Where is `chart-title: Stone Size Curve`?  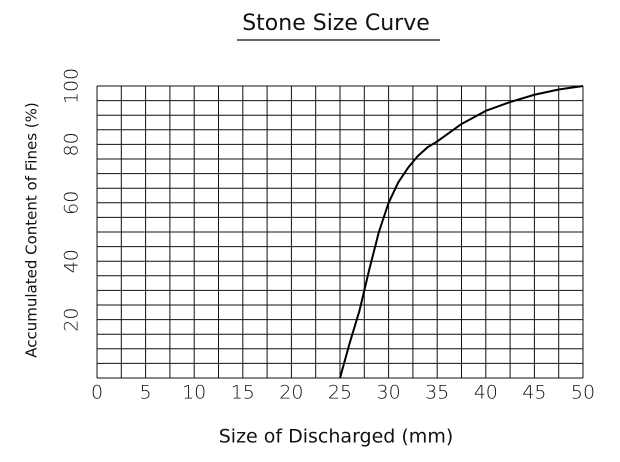
chart-title: Stone Size Curve is located at coordinates (336, 23).